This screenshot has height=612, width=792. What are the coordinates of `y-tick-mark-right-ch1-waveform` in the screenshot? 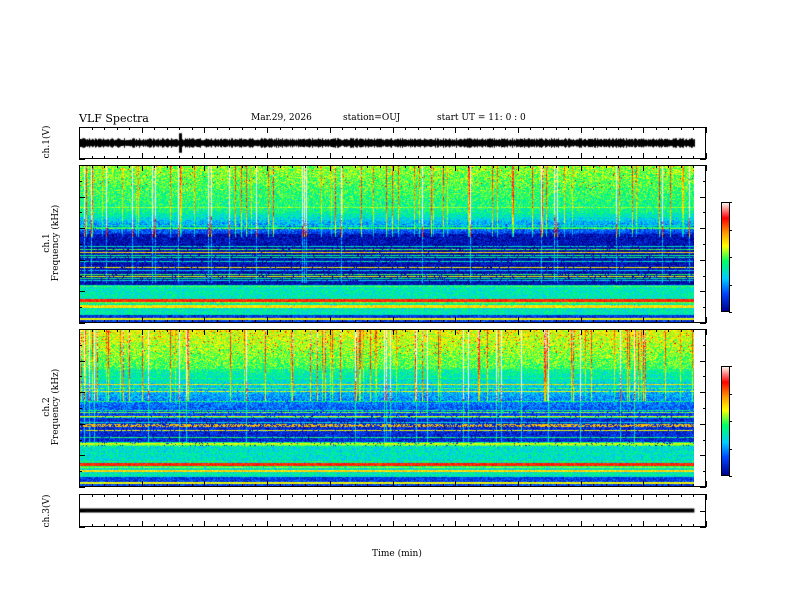 It's located at (703, 159).